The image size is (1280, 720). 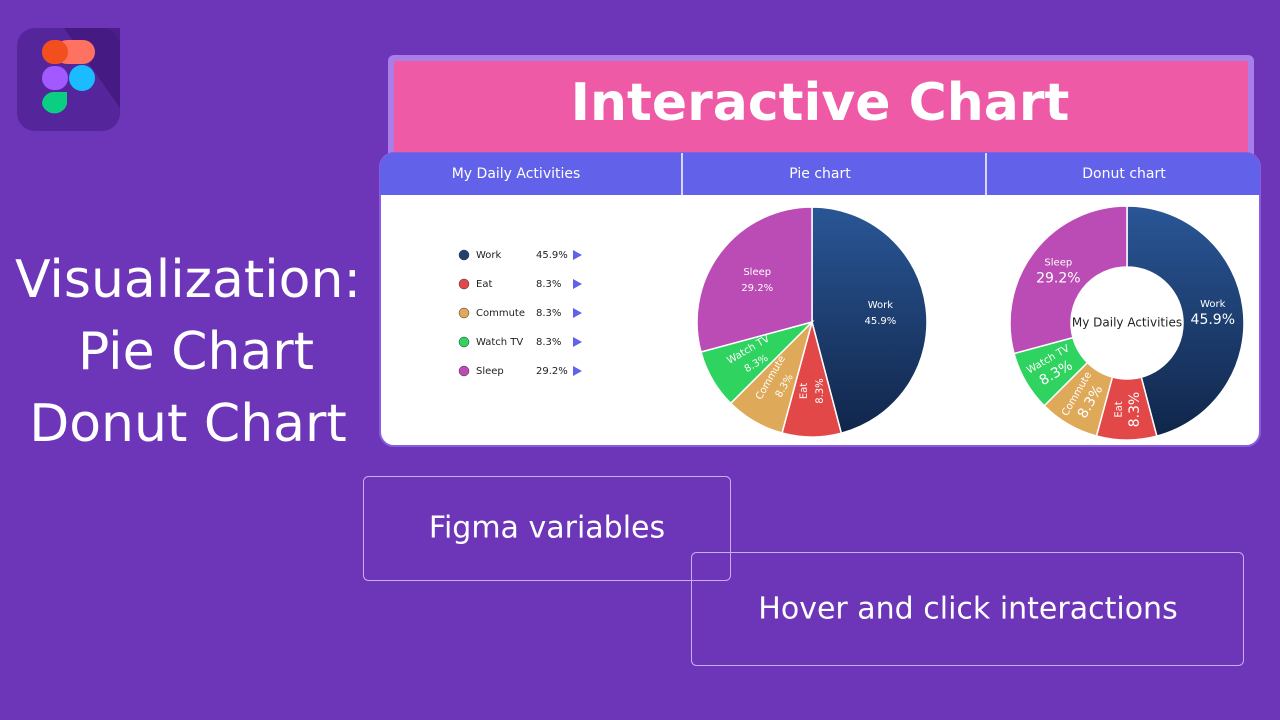 What do you see at coordinates (68, 79) in the screenshot?
I see `app-logo` at bounding box center [68, 79].